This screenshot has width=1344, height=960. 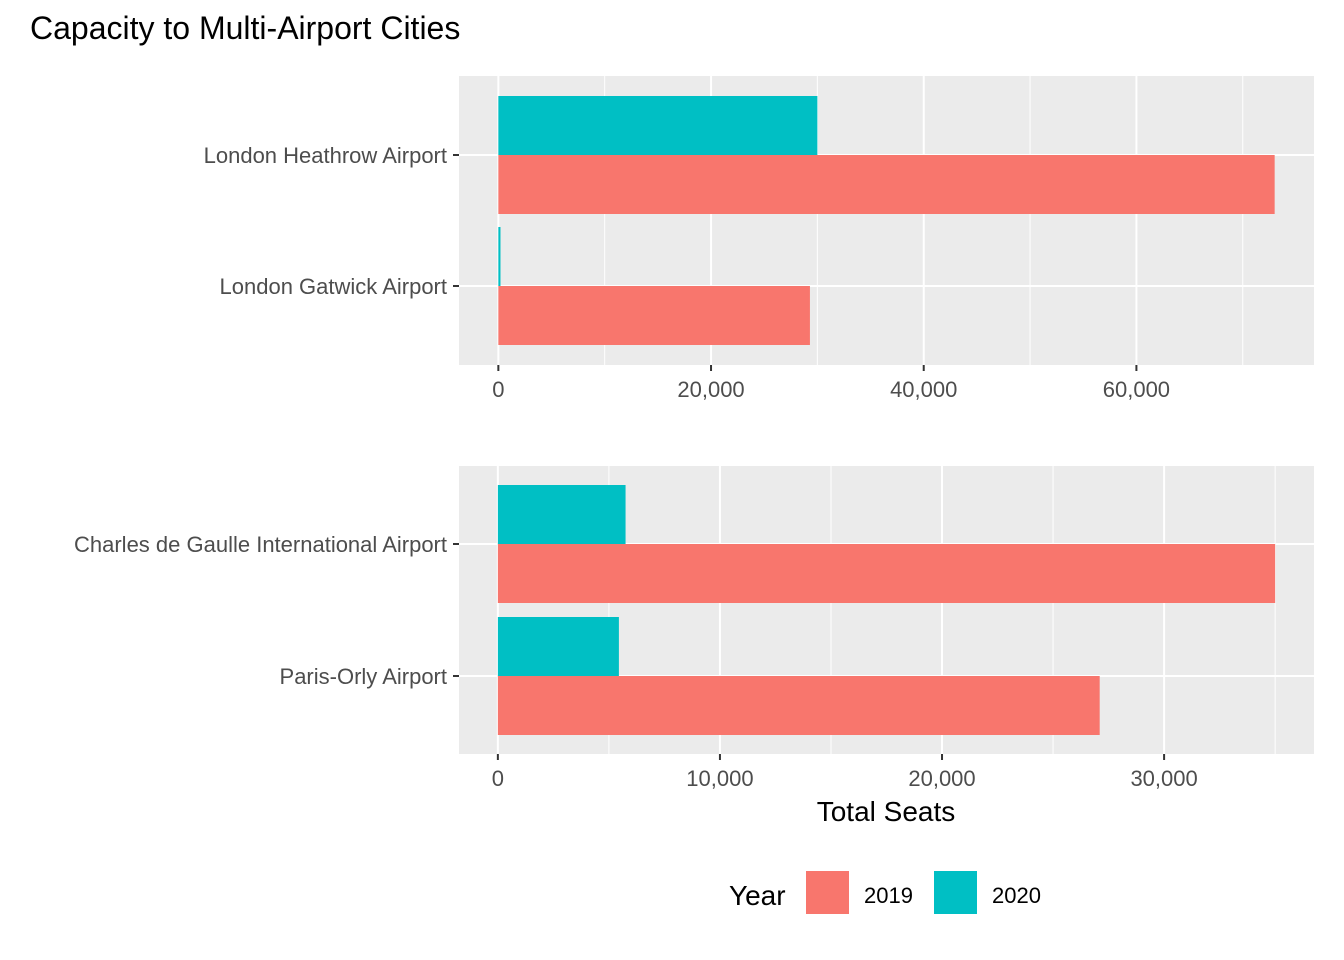 I want to click on legend-key-2019, so click(x=827, y=892).